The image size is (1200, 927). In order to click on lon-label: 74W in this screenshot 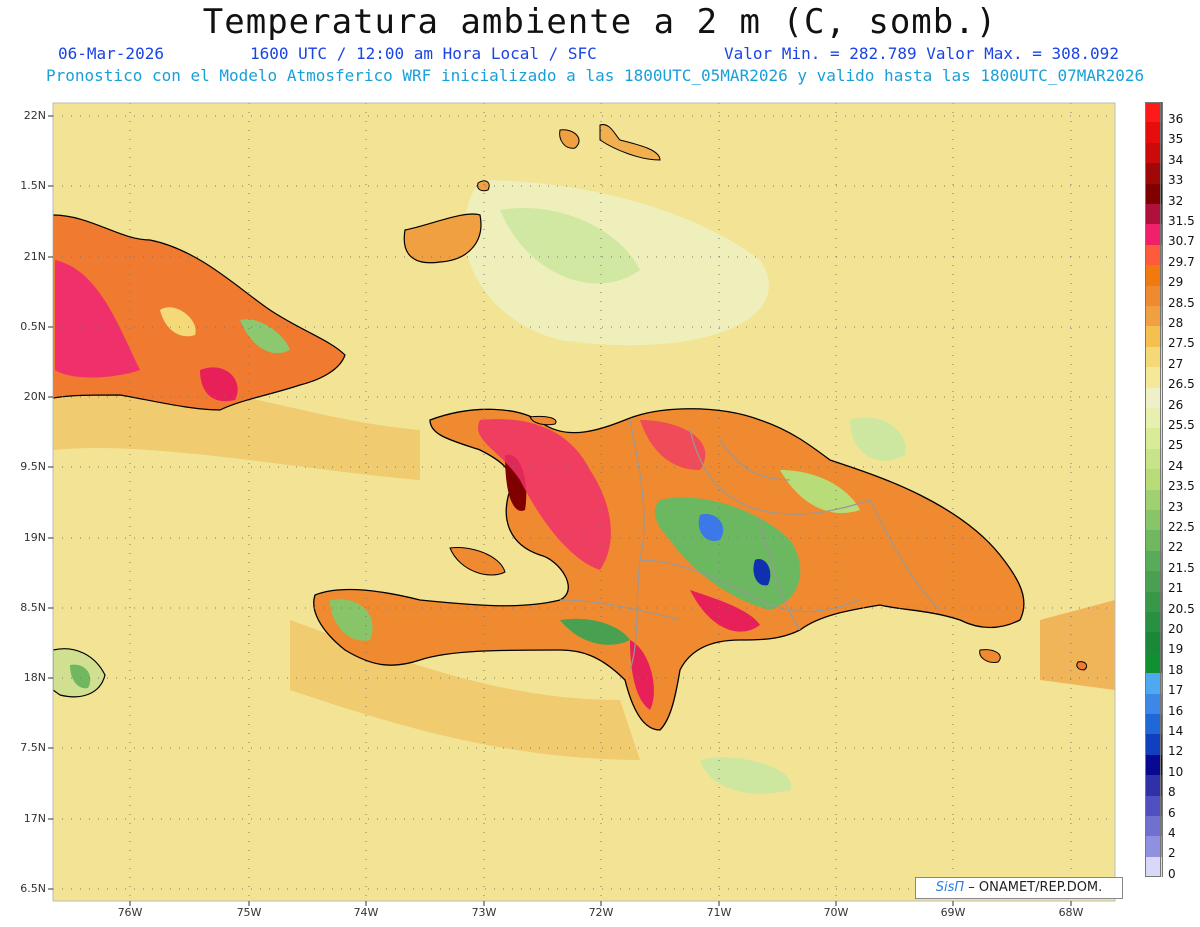, I will do `click(366, 912)`.